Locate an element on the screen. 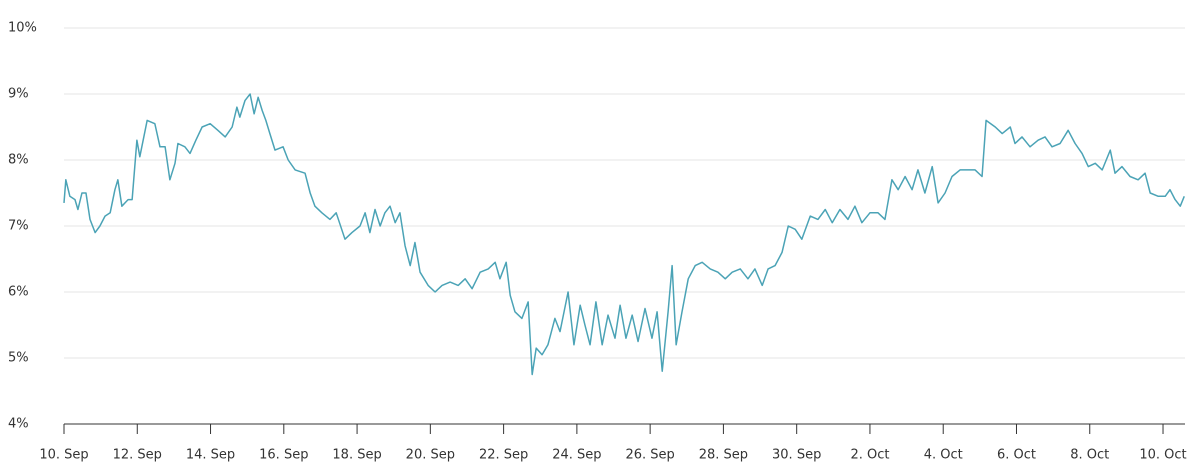 The image size is (1200, 473). x-tick-label: 16. Sep is located at coordinates (283, 455).